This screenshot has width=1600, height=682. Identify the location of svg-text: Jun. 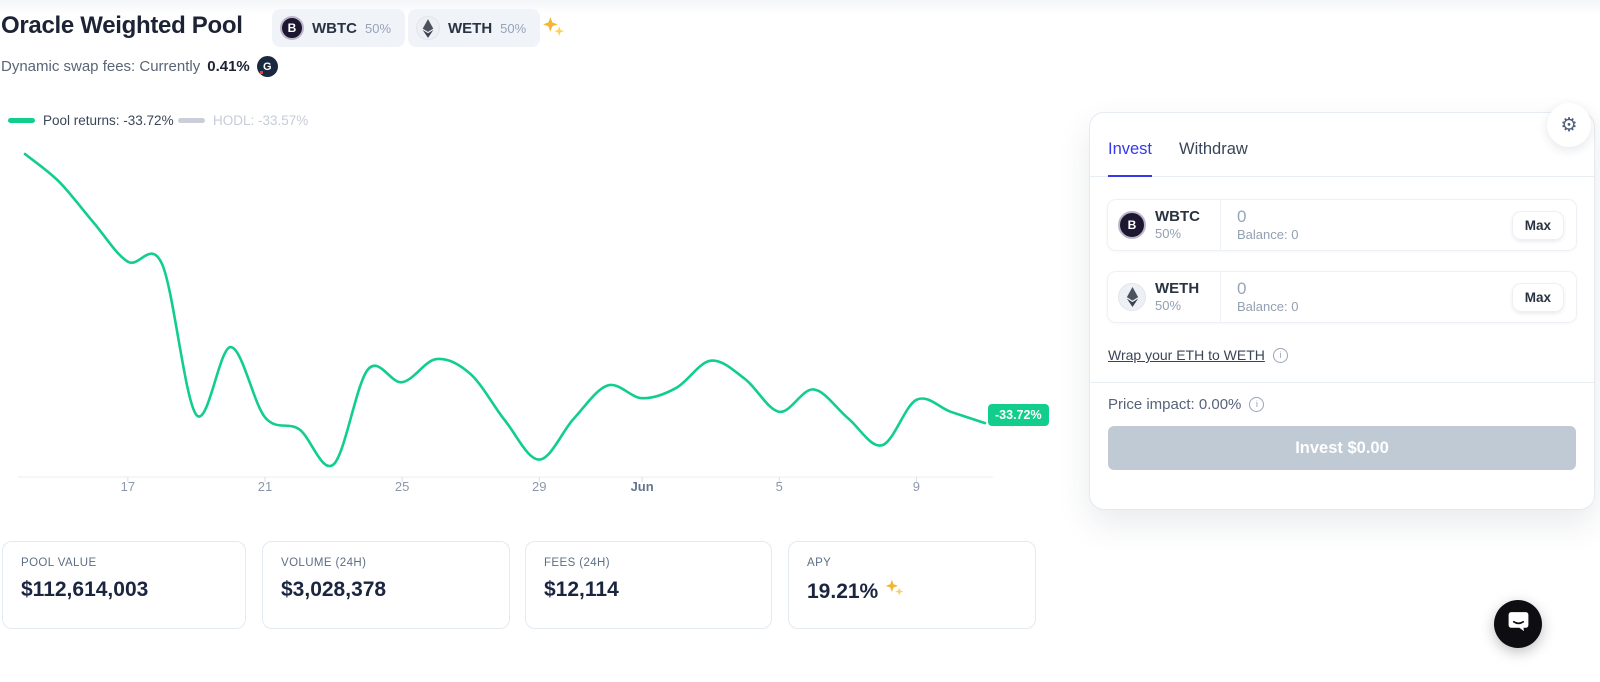
(642, 486).